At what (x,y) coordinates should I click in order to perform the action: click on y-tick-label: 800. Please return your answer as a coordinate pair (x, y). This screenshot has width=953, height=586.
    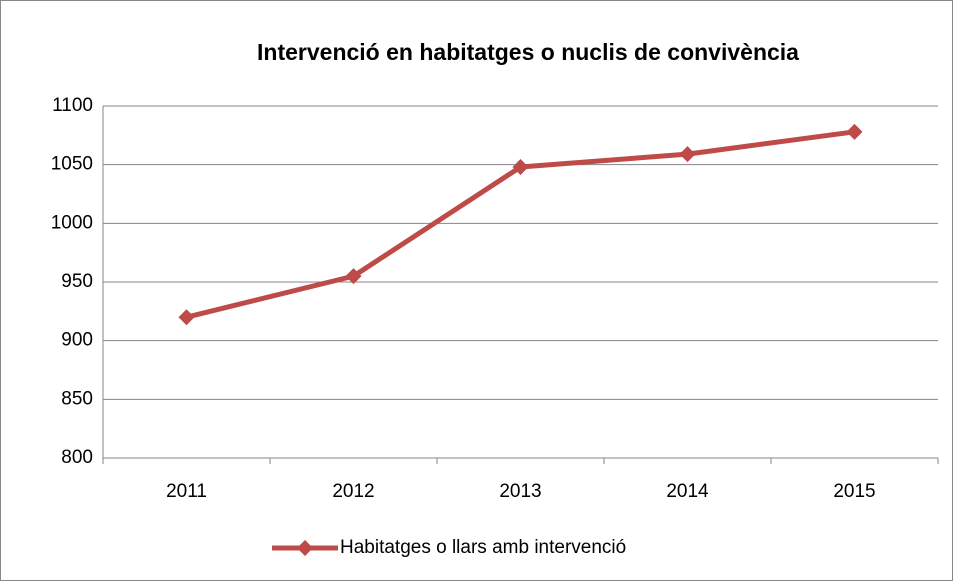
    Looking at the image, I should click on (77, 457).